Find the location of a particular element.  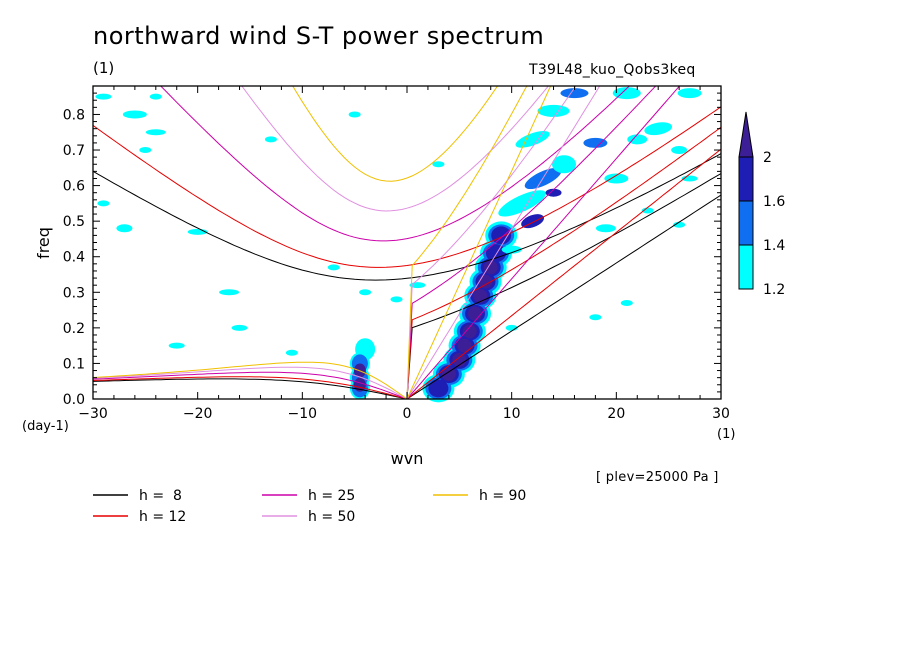

colorbar: 2 1.6 1.4 1.2 is located at coordinates (761, 204).